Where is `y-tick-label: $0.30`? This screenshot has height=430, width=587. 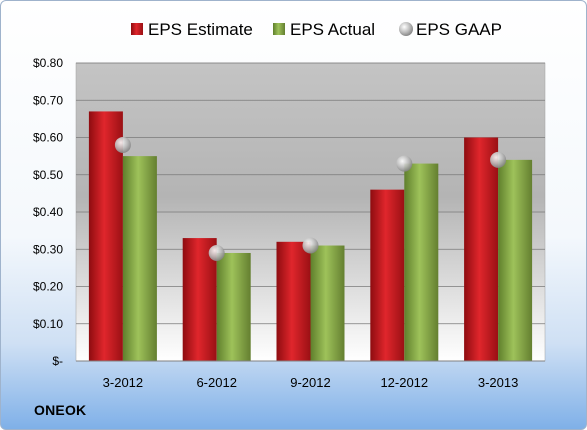
y-tick-label: $0.30 is located at coordinates (48, 249).